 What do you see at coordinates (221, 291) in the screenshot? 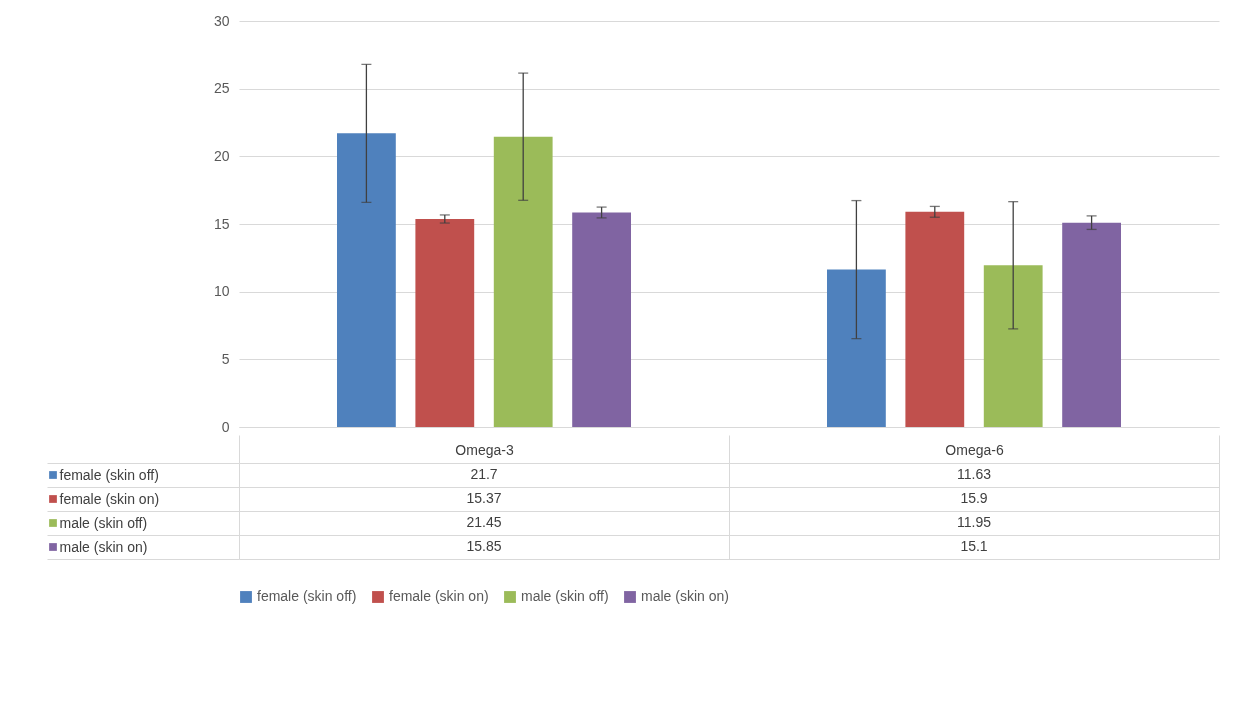
I see `y-tick-label: 10` at bounding box center [221, 291].